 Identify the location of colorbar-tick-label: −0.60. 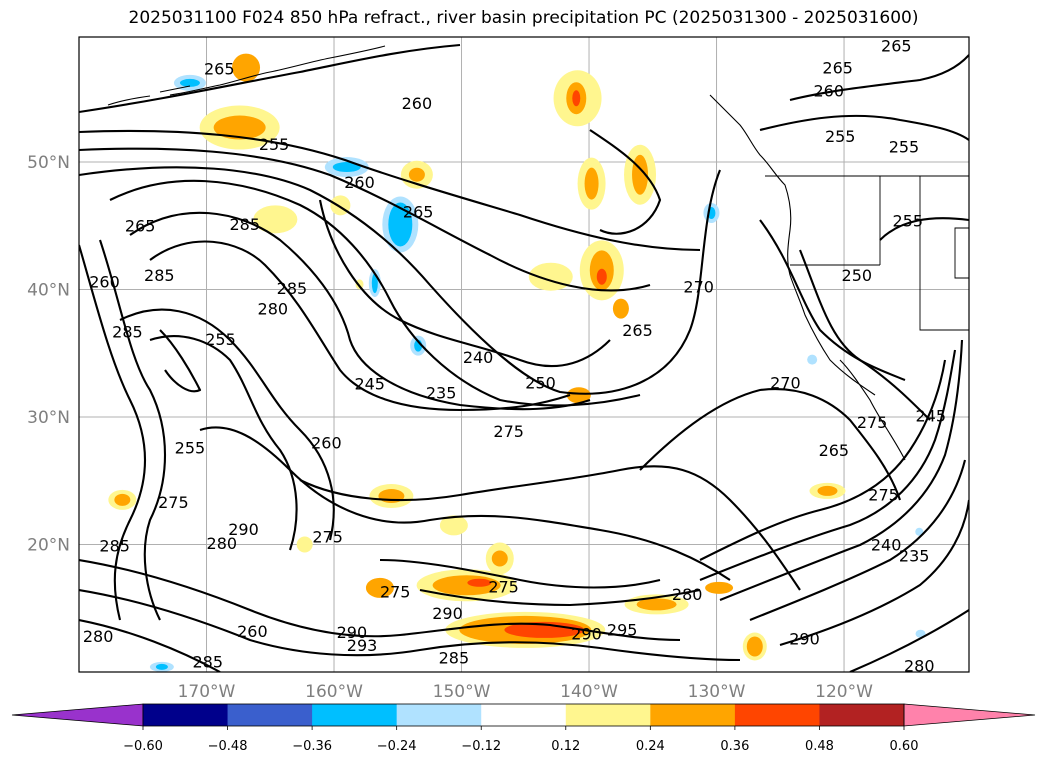
(143, 746).